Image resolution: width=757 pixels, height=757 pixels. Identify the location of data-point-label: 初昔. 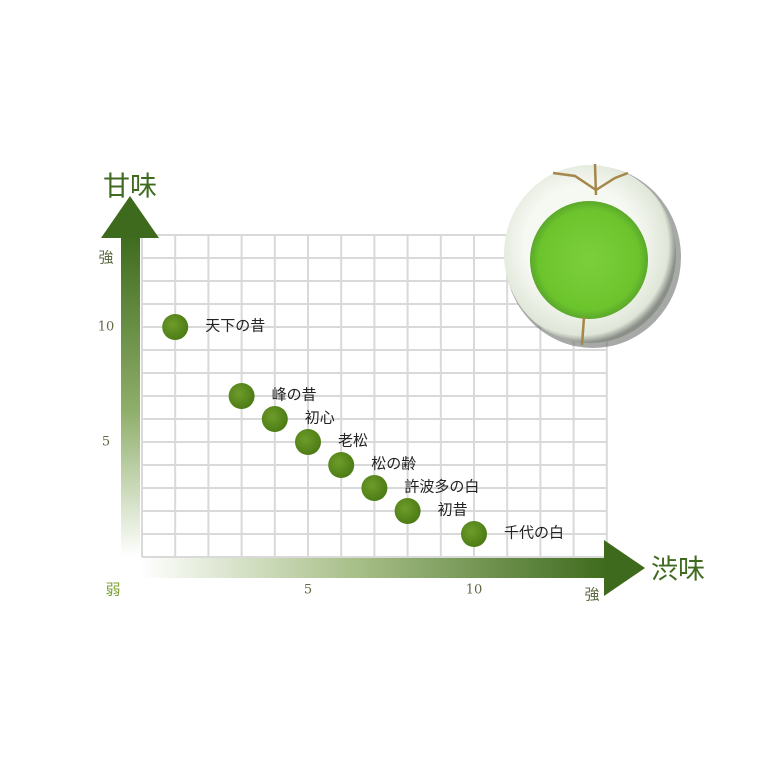
(452, 509).